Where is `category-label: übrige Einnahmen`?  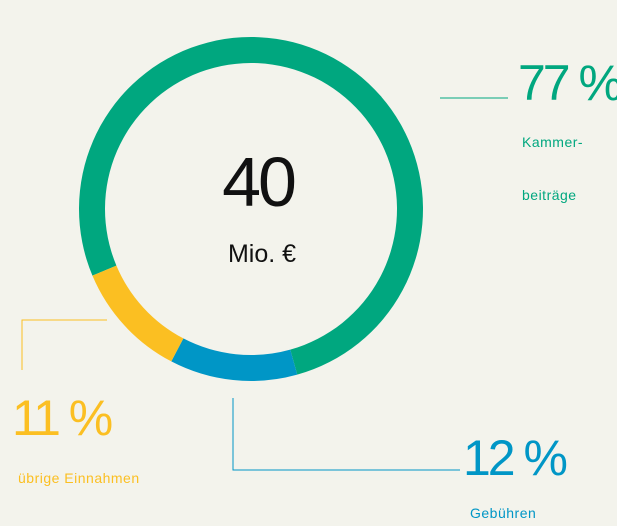 category-label: übrige Einnahmen is located at coordinates (79, 478).